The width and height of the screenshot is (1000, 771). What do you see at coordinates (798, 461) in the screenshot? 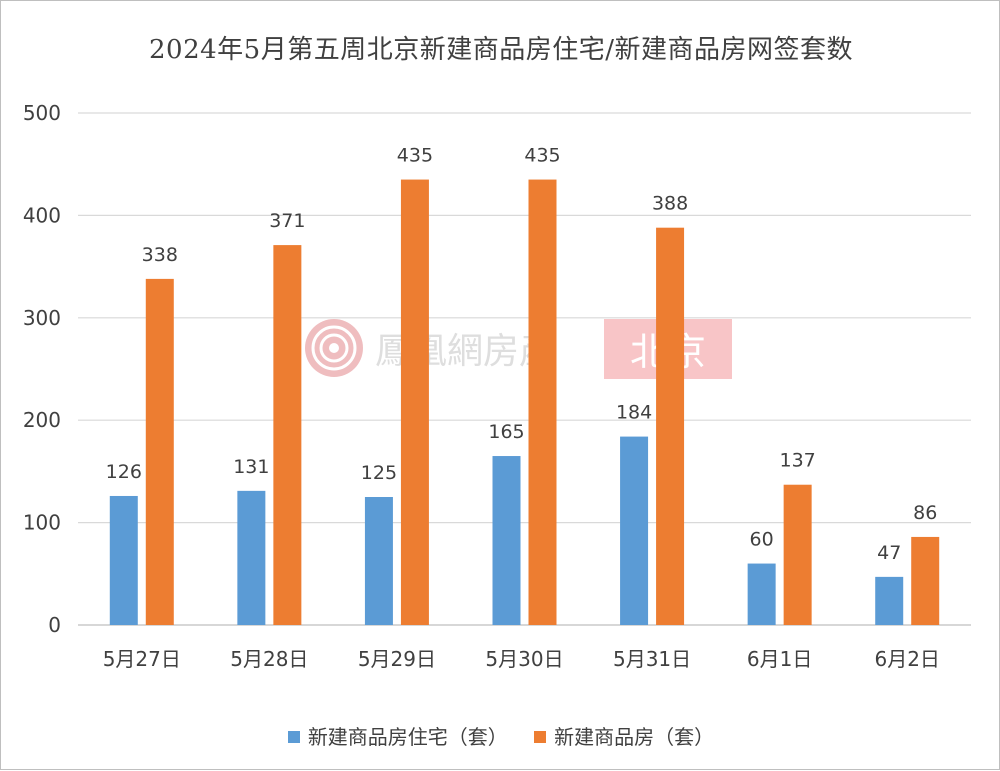
I see `data-label: 137` at bounding box center [798, 461].